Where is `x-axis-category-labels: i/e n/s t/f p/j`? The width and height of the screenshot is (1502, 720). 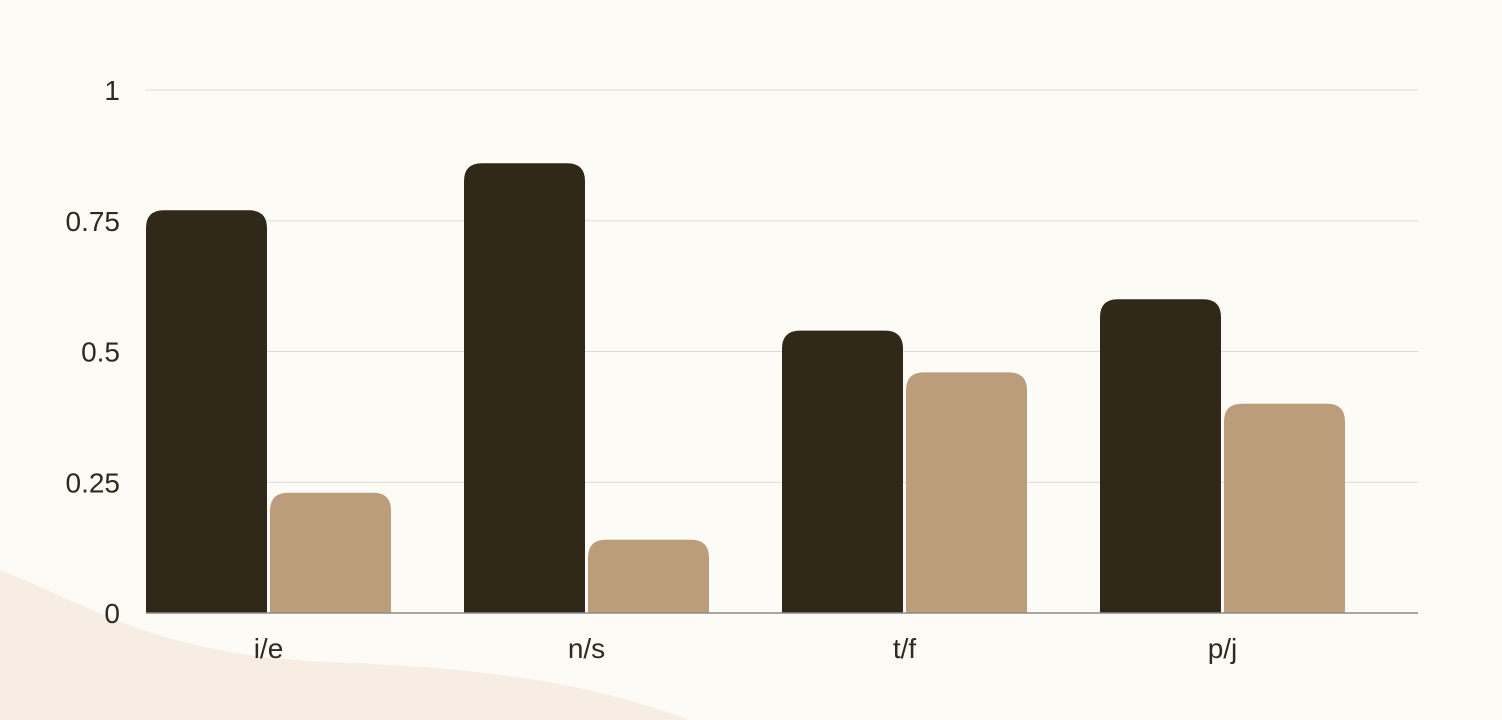 x-axis-category-labels: i/e n/s t/f p/j is located at coordinates (746, 648).